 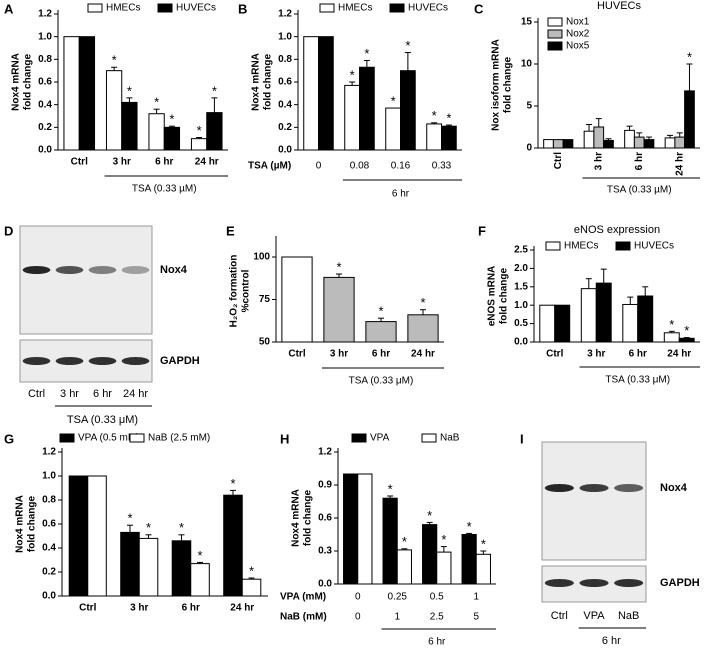 I want to click on x-tick-label: 0.33, so click(x=442, y=166).